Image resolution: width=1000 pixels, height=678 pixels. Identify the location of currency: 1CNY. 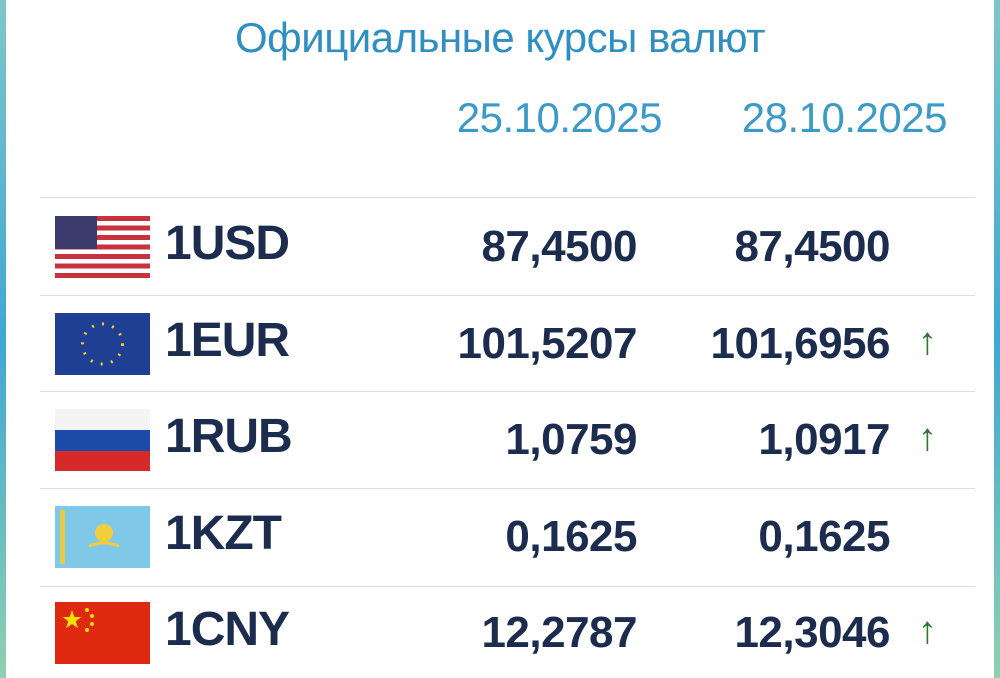
(227, 629).